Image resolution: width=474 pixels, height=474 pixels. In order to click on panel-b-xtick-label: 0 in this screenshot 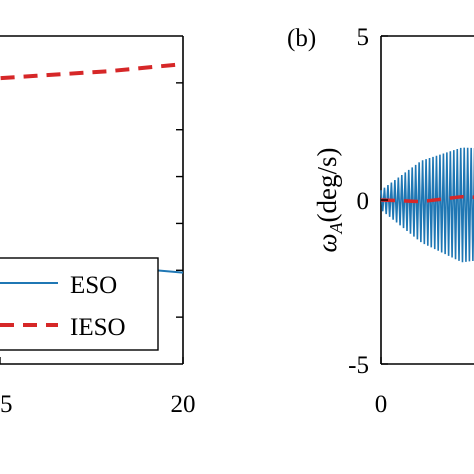, I will do `click(381, 404)`.